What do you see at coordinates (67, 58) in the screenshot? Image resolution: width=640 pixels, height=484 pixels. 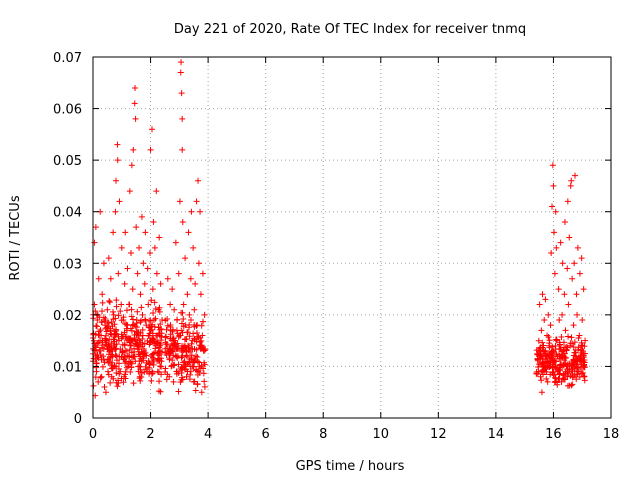 I see `y-tick-label: 0.07` at bounding box center [67, 58].